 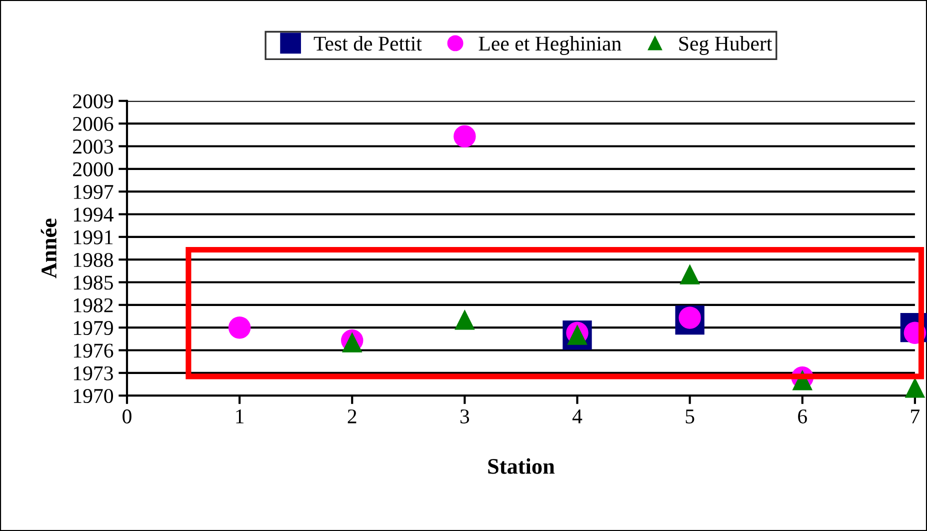 What do you see at coordinates (368, 43) in the screenshot?
I see `legend-label: Test de Pettit` at bounding box center [368, 43].